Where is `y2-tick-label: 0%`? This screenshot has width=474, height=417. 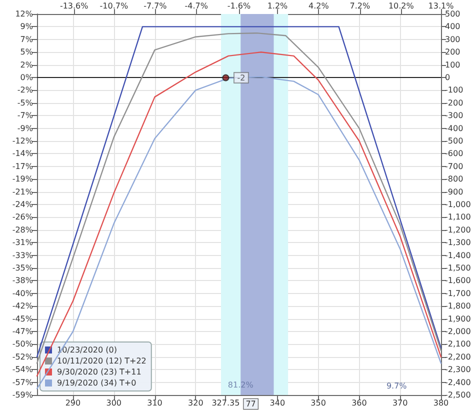 y2-tick-label: 0% is located at coordinates (27, 77).